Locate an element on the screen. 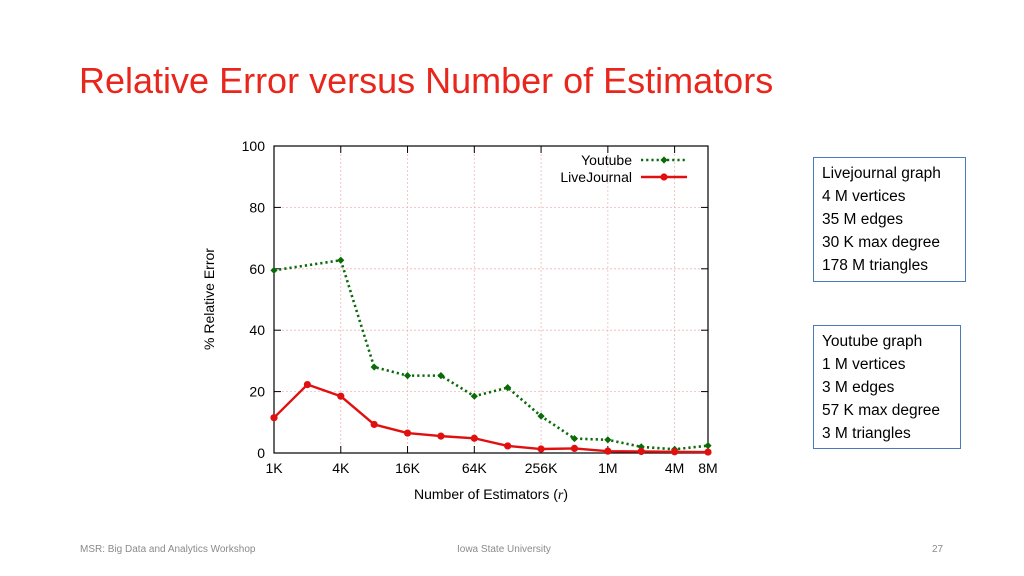  x-tick-label: 64K is located at coordinates (475, 468).